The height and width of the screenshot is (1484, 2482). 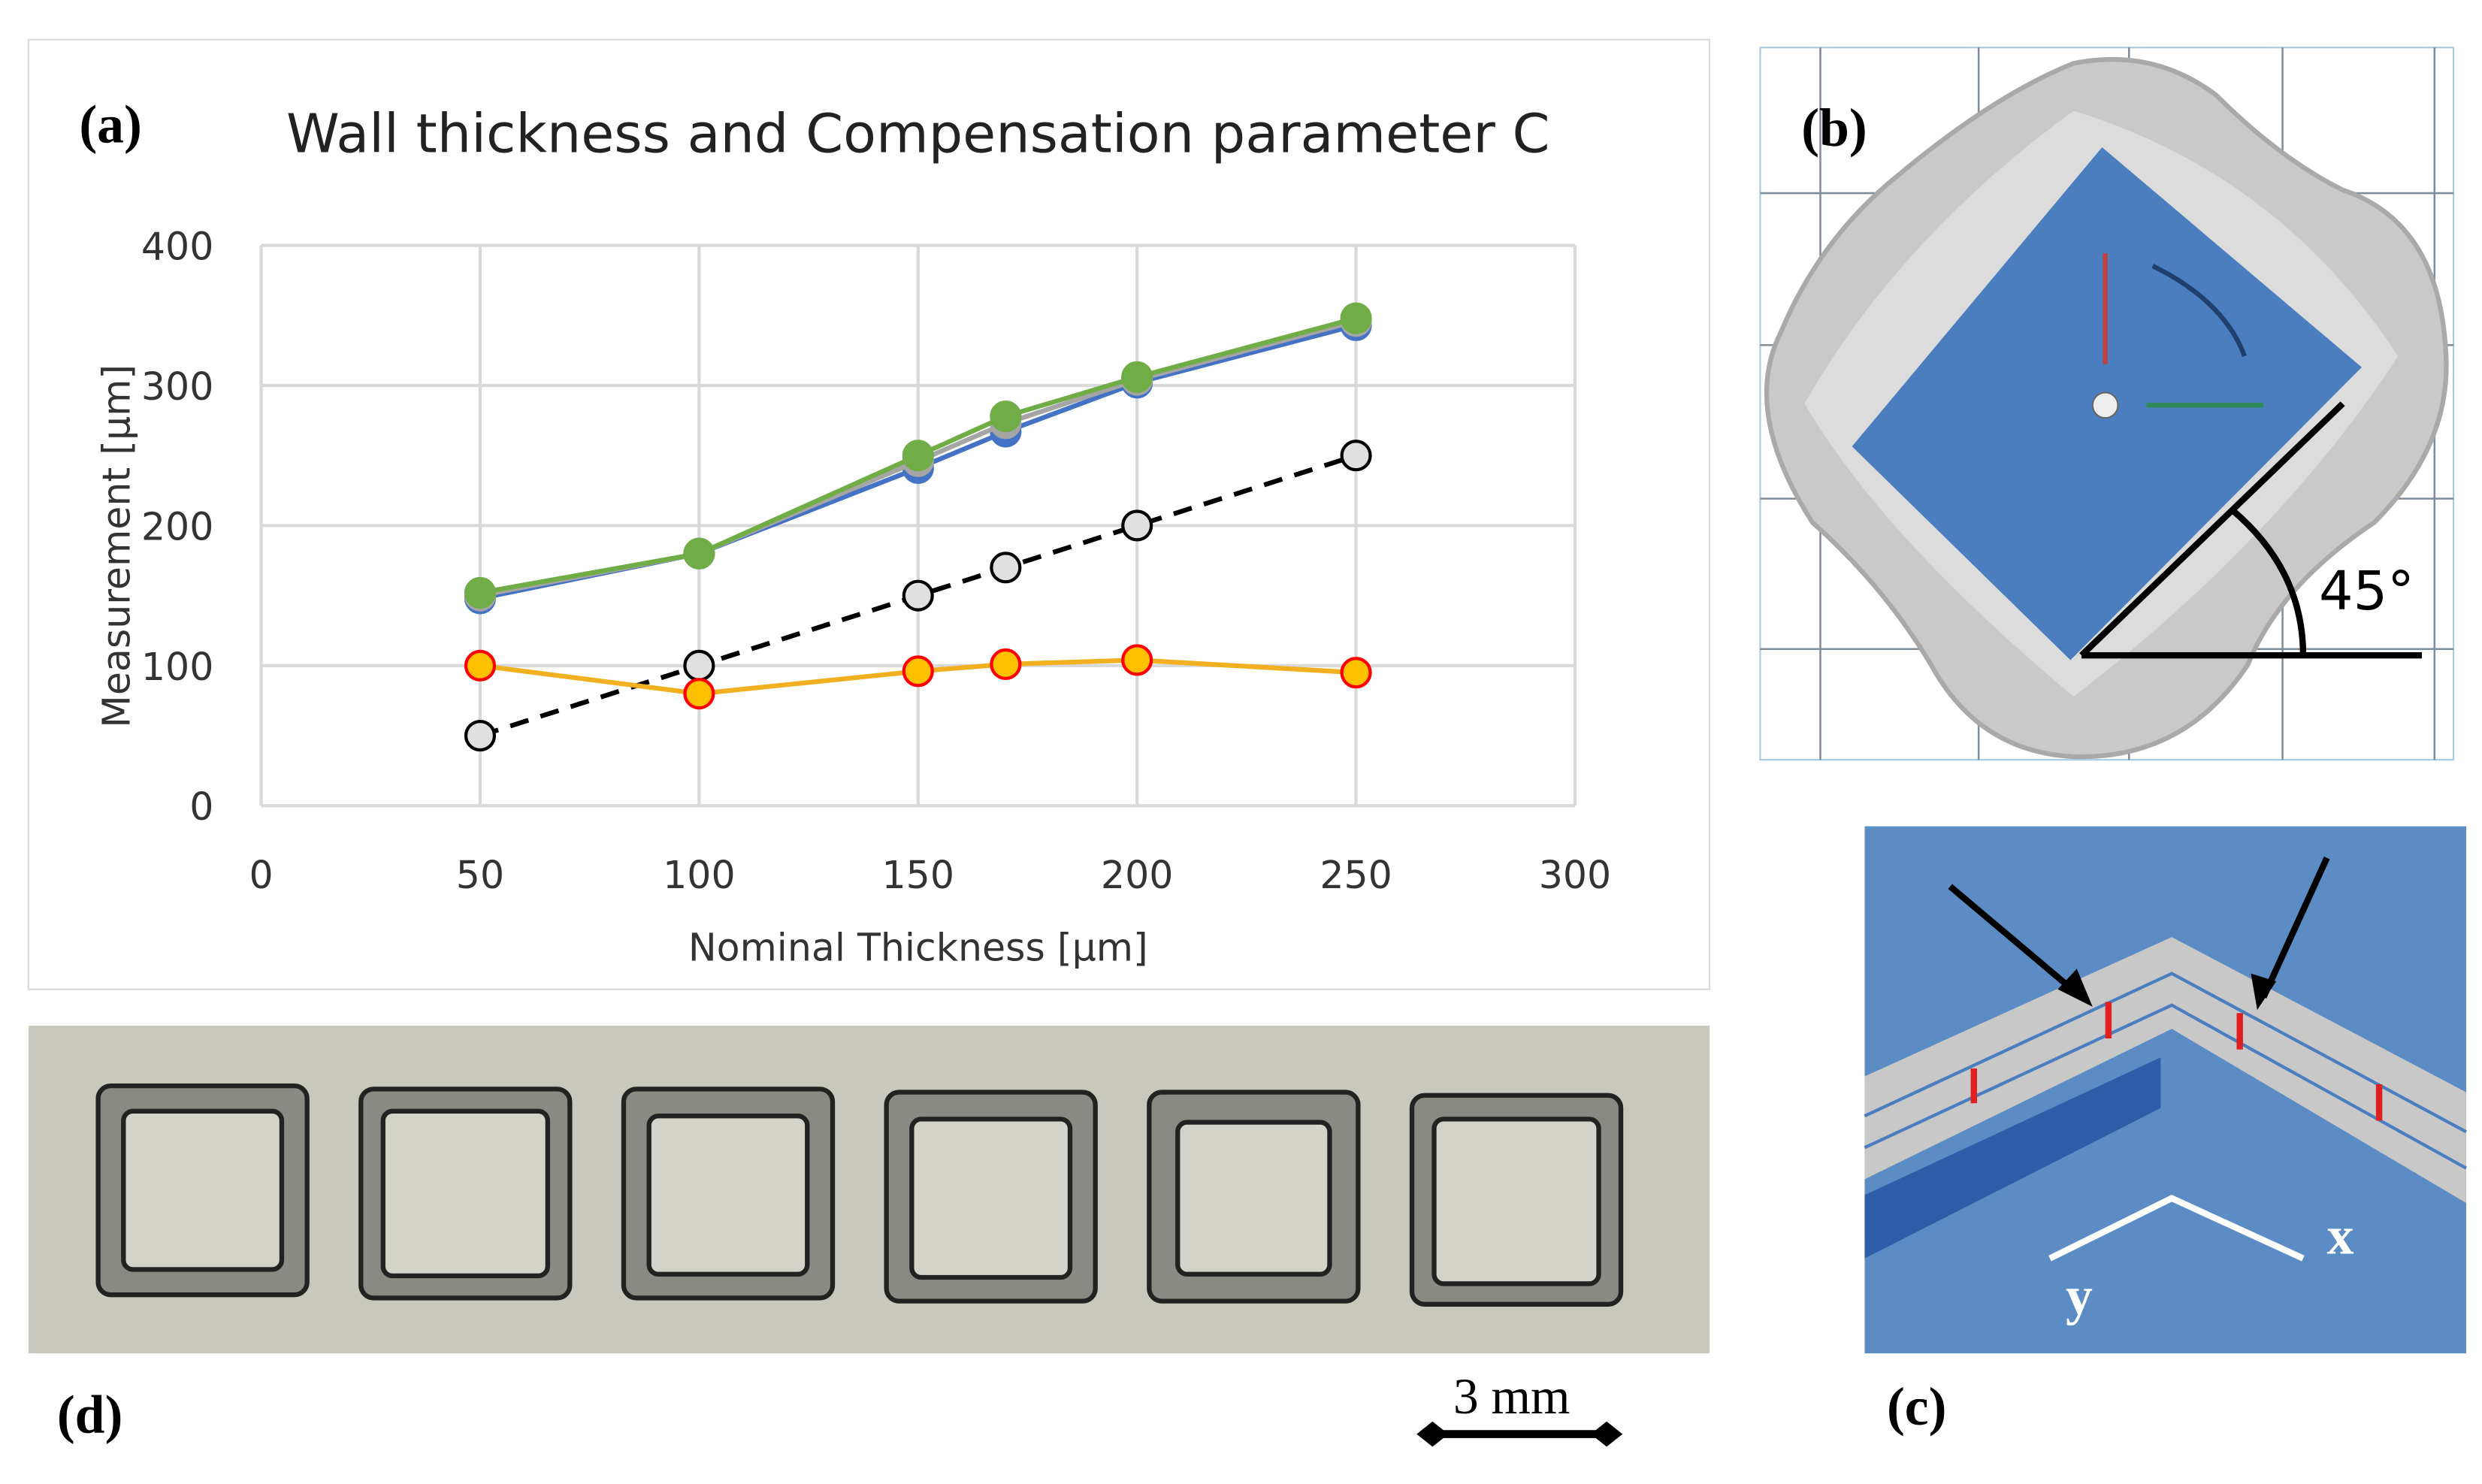 What do you see at coordinates (1834, 128) in the screenshot?
I see `panel-label: (b)` at bounding box center [1834, 128].